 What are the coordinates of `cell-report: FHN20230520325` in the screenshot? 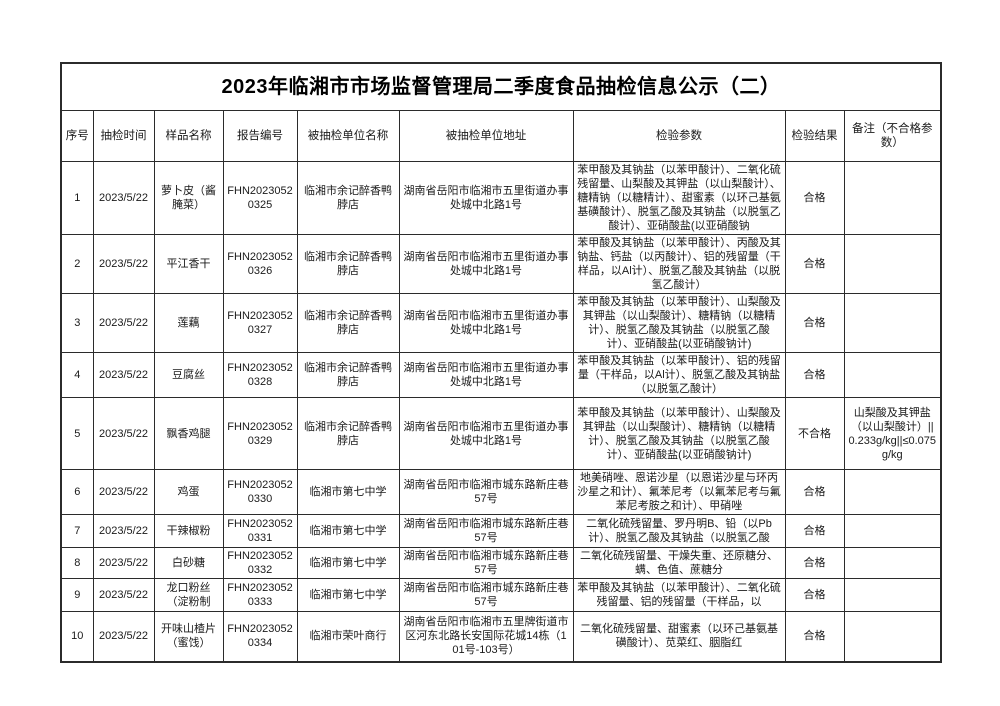 It's located at (260, 198).